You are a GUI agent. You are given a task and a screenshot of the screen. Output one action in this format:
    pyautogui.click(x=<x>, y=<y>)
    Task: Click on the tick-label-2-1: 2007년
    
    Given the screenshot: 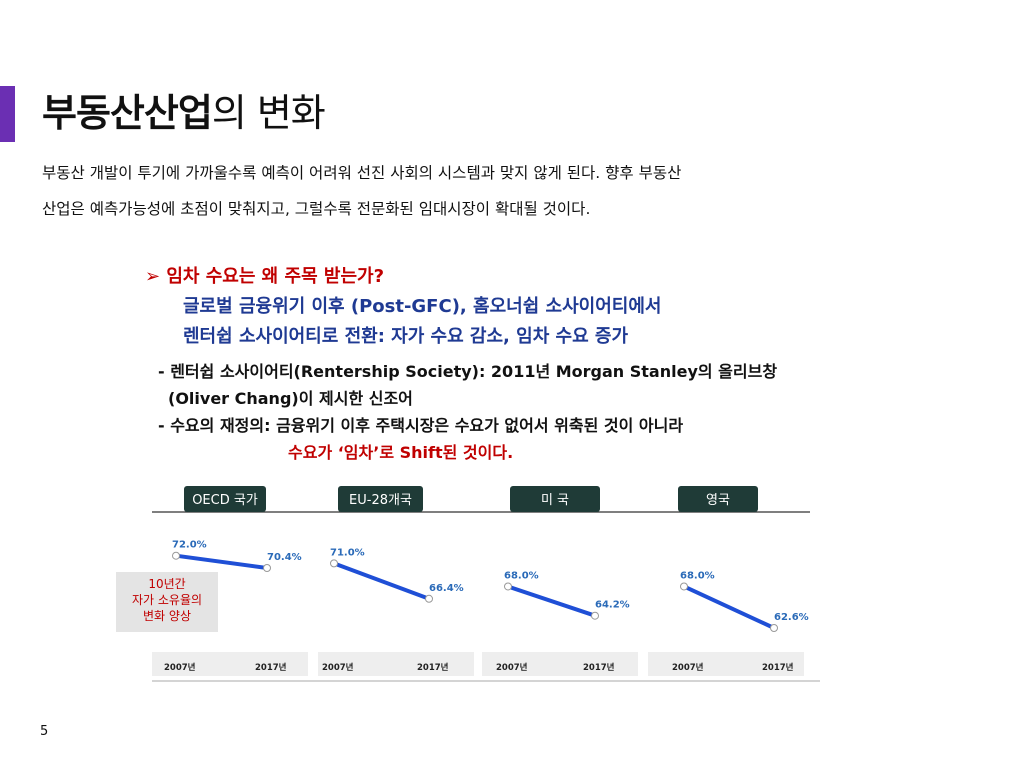 What is the action you would take?
    pyautogui.click(x=338, y=667)
    